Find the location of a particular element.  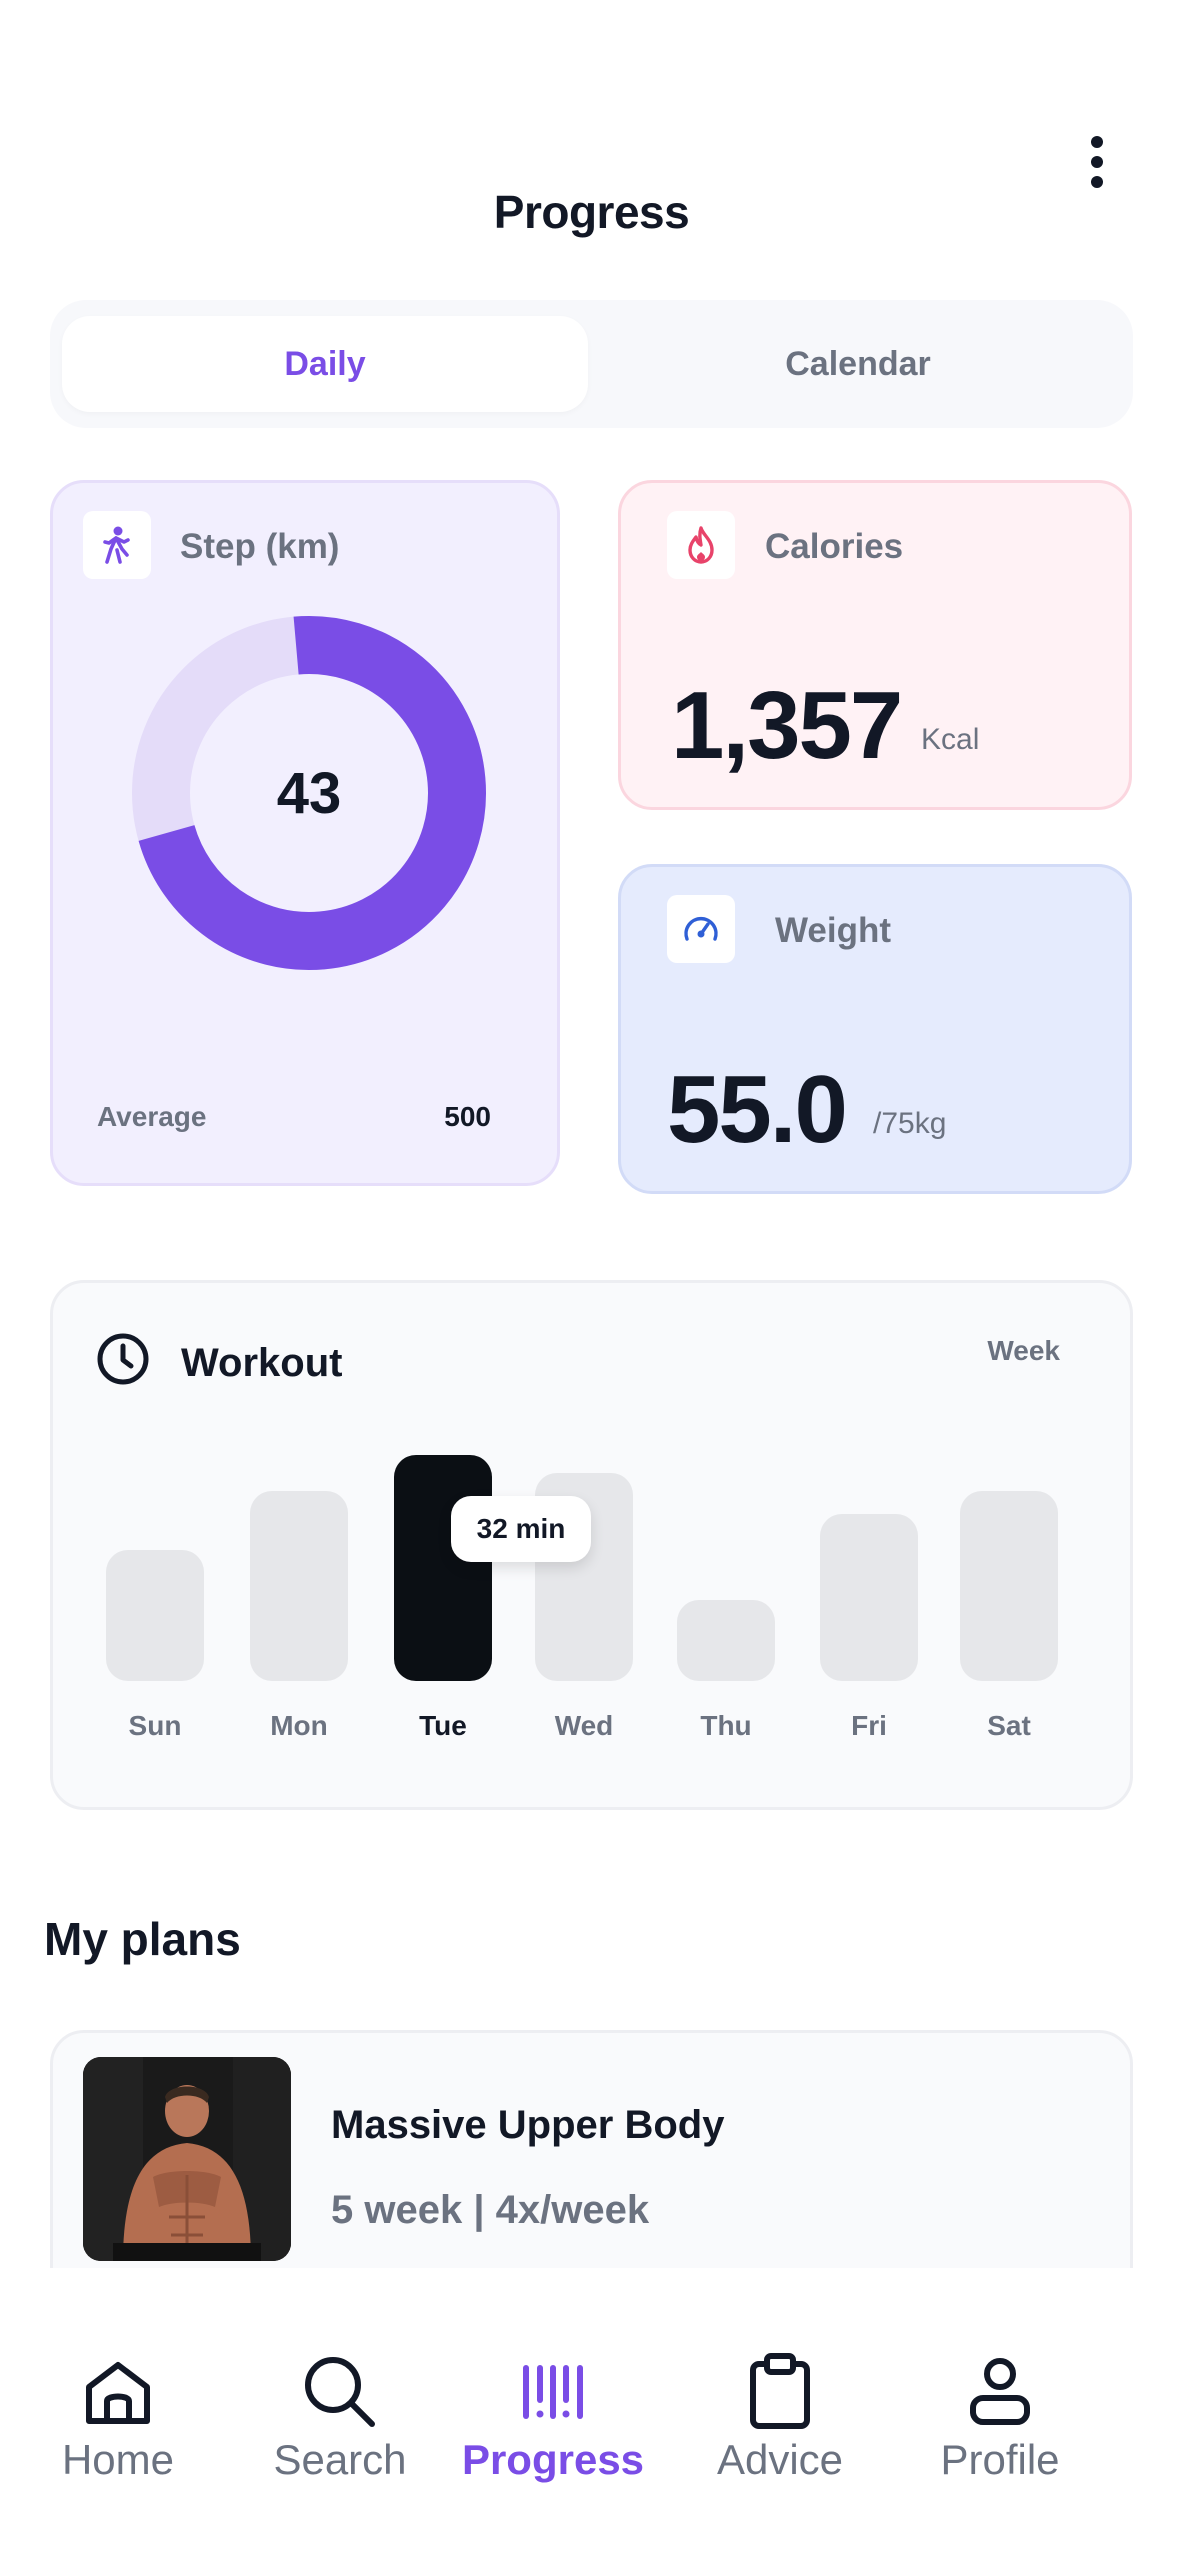

workout-bar-thu is located at coordinates (726, 1640).